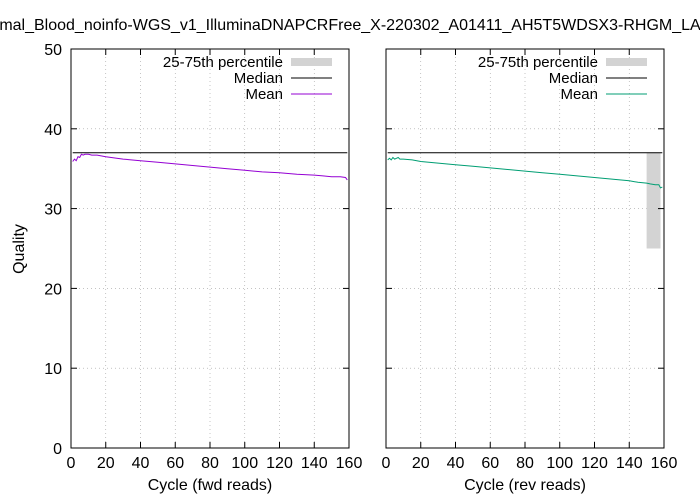 The image size is (700, 500). I want to click on y-tick-label: 30, so click(53, 210).